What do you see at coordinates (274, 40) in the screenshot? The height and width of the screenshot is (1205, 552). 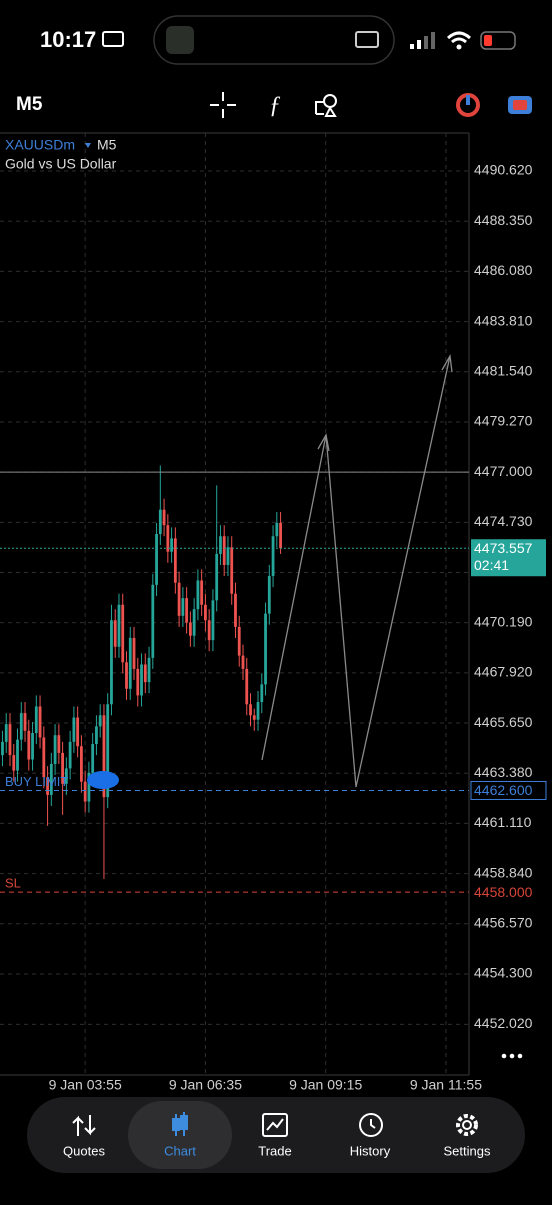 I see `dynamic-island` at bounding box center [274, 40].